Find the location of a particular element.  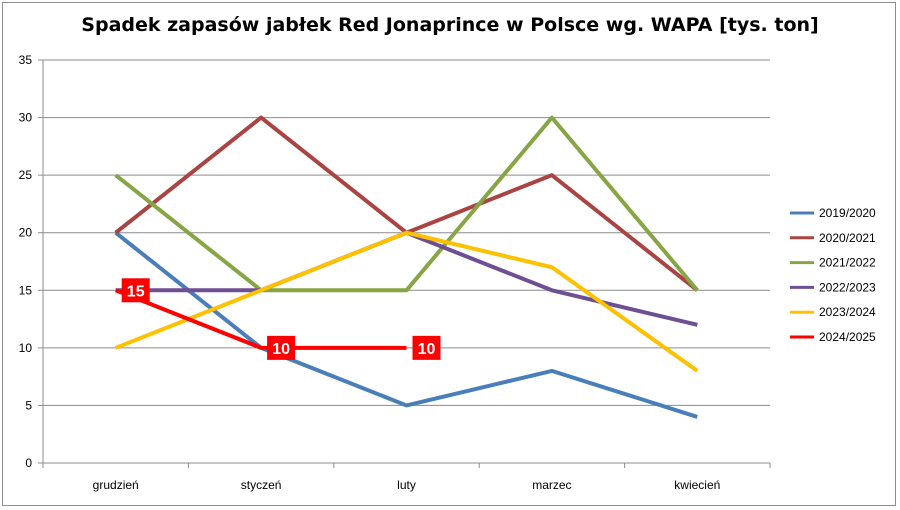

legend-label: 2022/2023 is located at coordinates (847, 287).